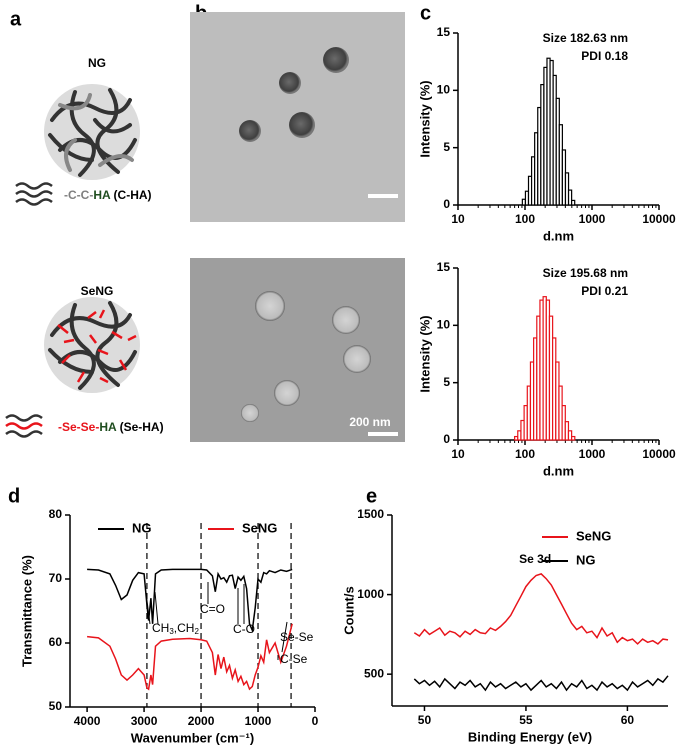  Describe the element at coordinates (97, 291) in the screenshot. I see `seng-title: SeNG` at that location.